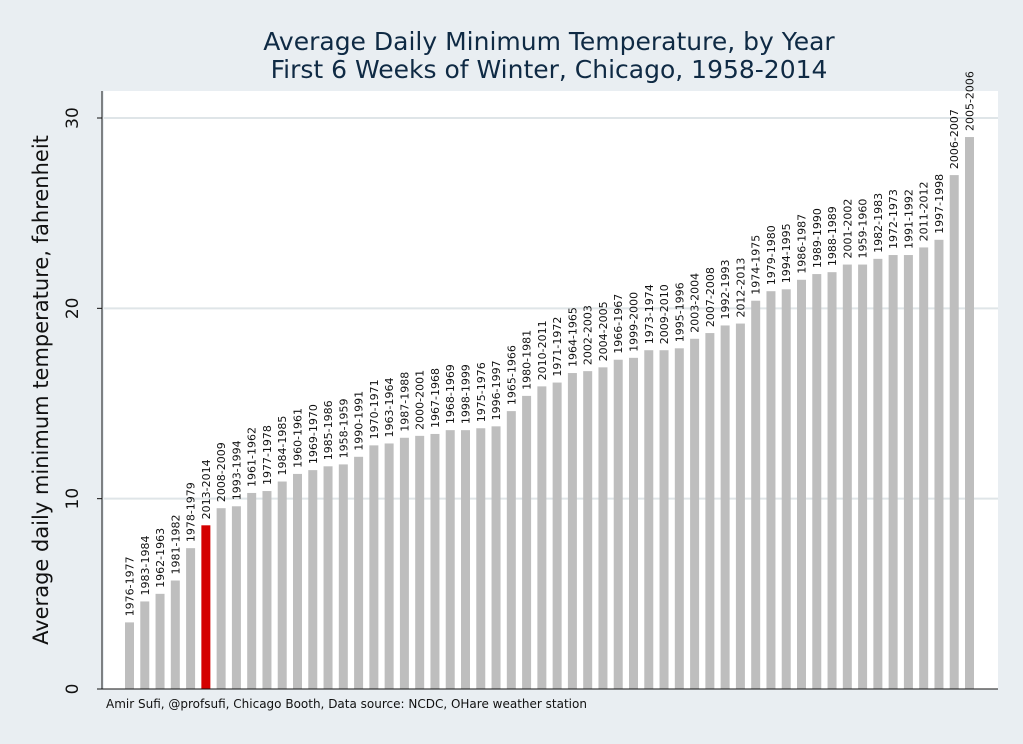  What do you see at coordinates (450, 394) in the screenshot?
I see `bar-label: 1968-1969` at bounding box center [450, 394].